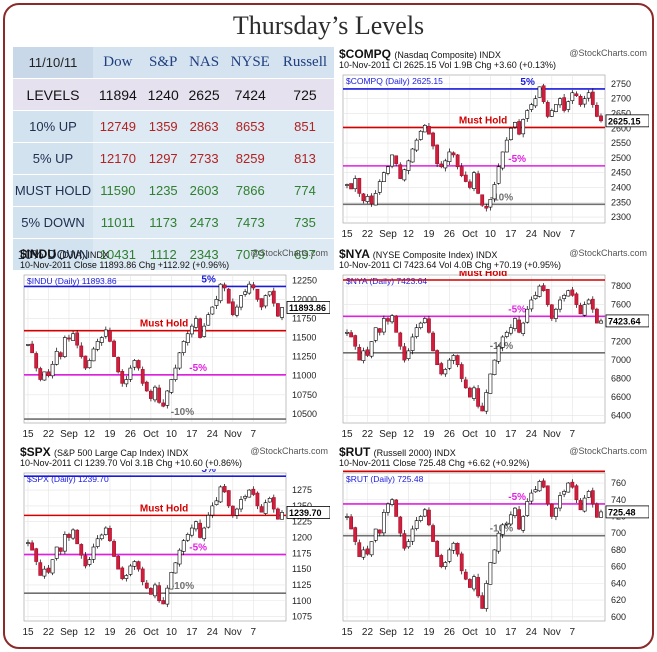 Image resolution: width=657 pixels, height=652 pixels. I want to click on x-tick-label: 19, so click(110, 632).